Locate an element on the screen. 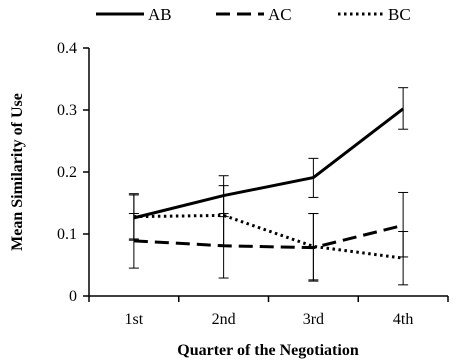  legend: AB AC BC is located at coordinates (253, 14).